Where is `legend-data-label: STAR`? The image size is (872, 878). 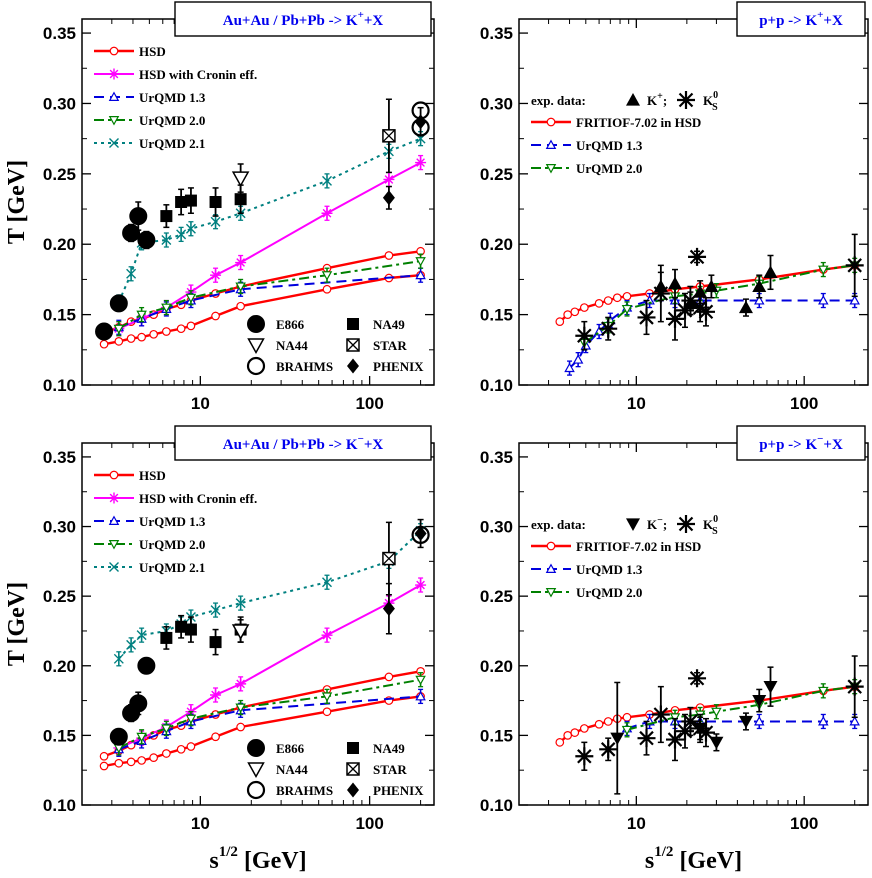
legend-data-label: STAR is located at coordinates (390, 345).